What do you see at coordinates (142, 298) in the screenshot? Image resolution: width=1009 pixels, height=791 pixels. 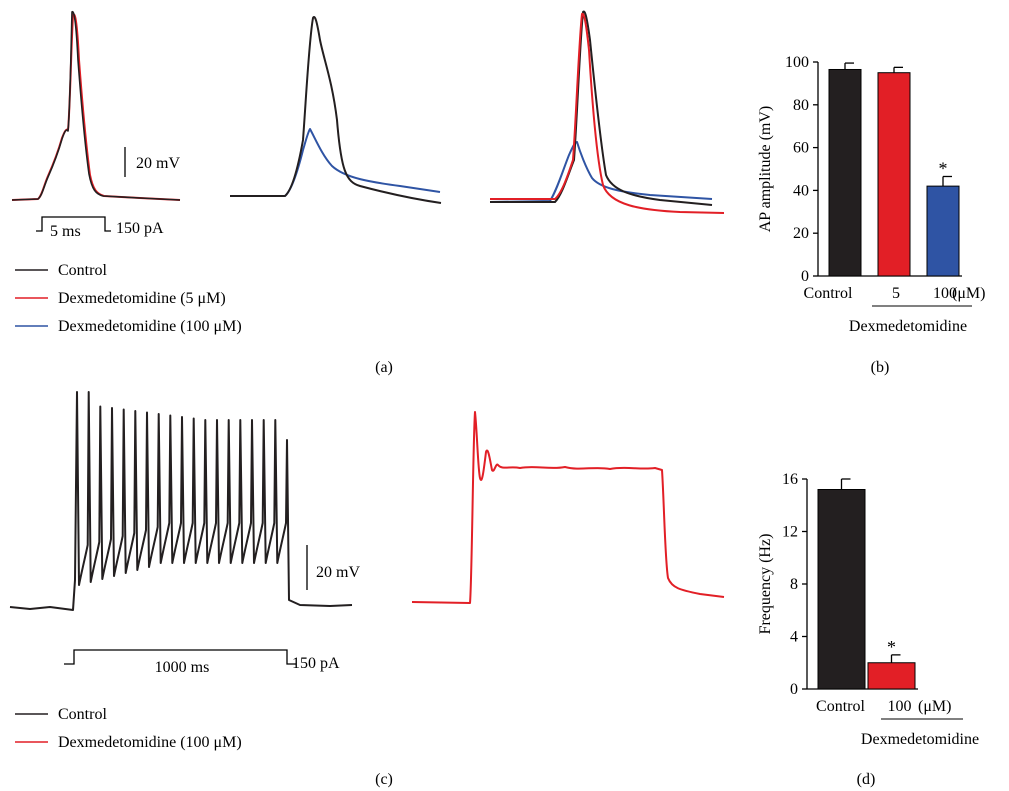 I see `legend-a-label-dex5: Dexmedetomidine (5 μM)` at bounding box center [142, 298].